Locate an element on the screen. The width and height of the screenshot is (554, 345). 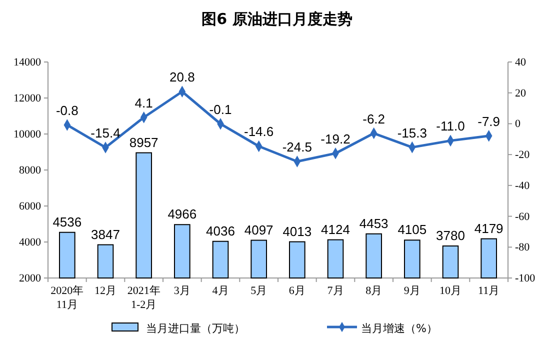
y2-tick-label: 20 is located at coordinates (520, 93).